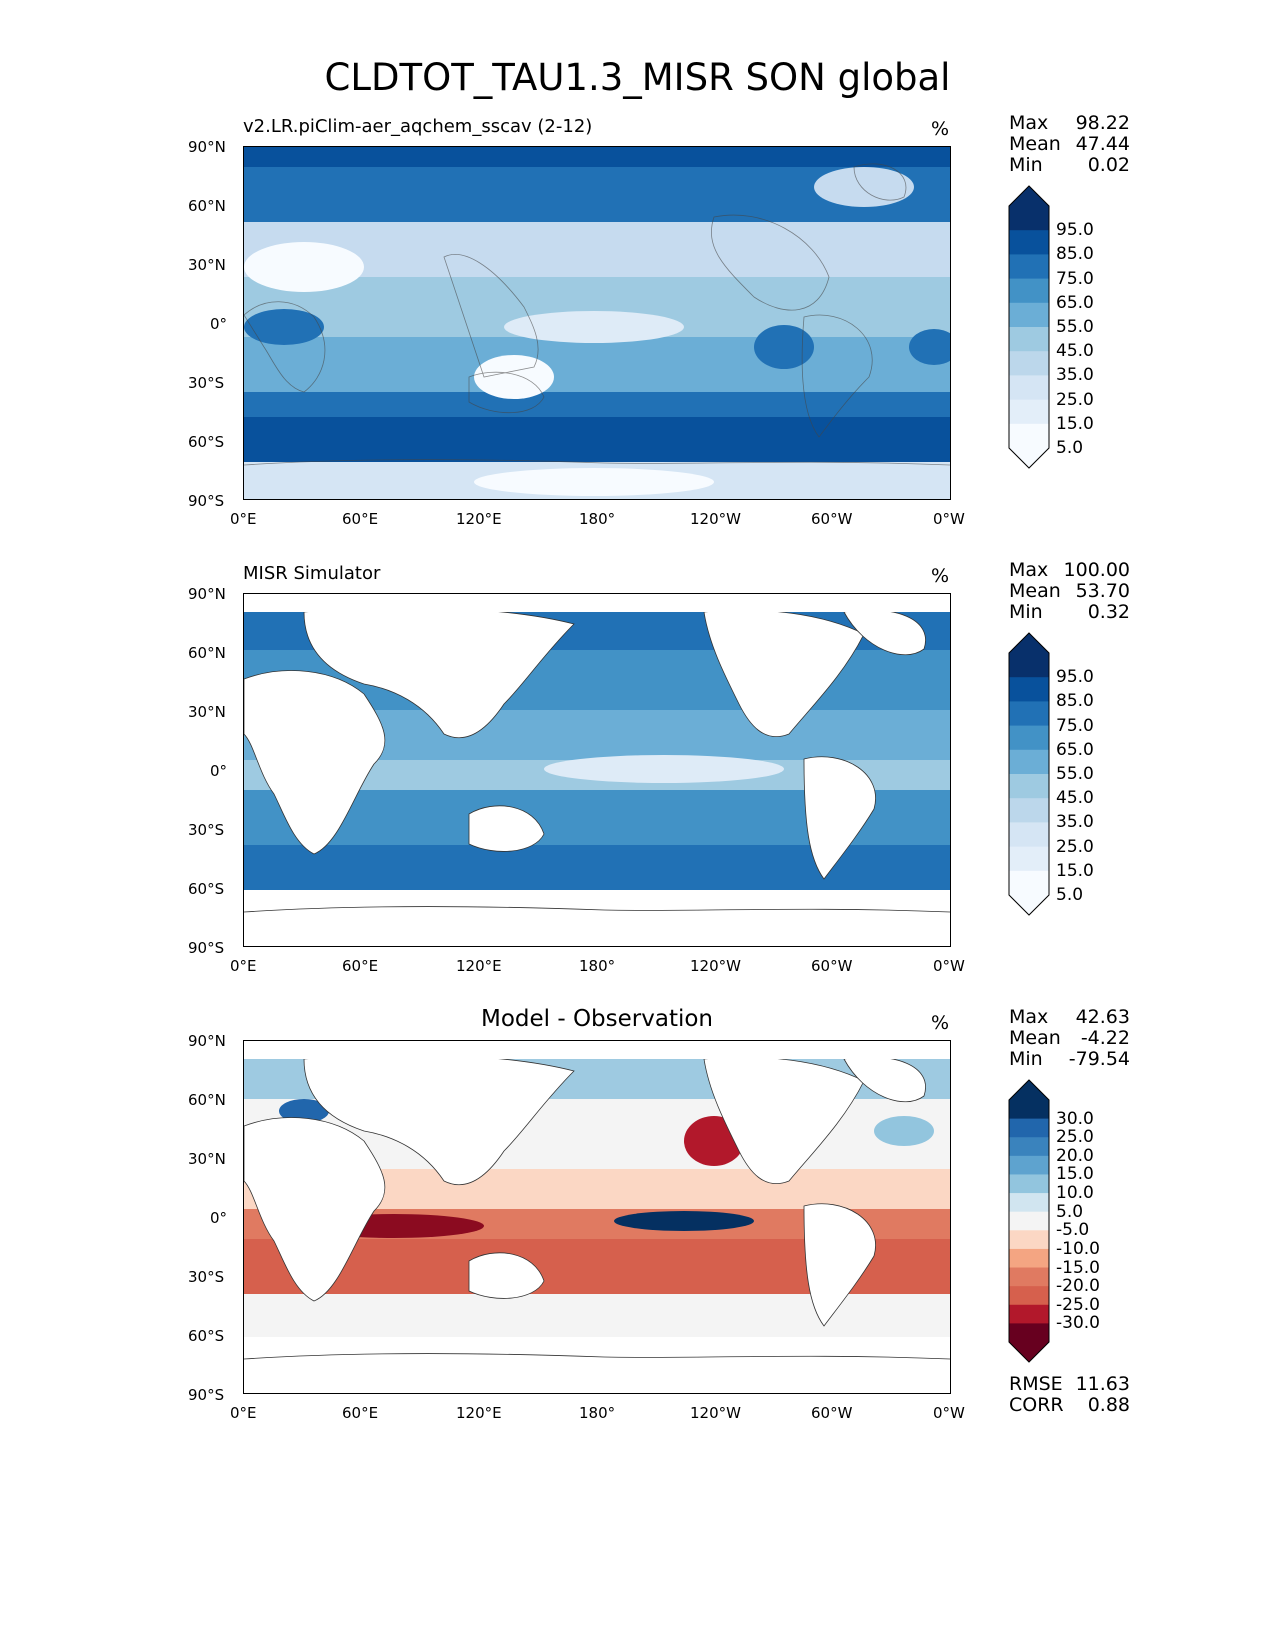  Describe the element at coordinates (1075, 725) in the screenshot. I see `colorbar-tick-label: 75.0` at that location.